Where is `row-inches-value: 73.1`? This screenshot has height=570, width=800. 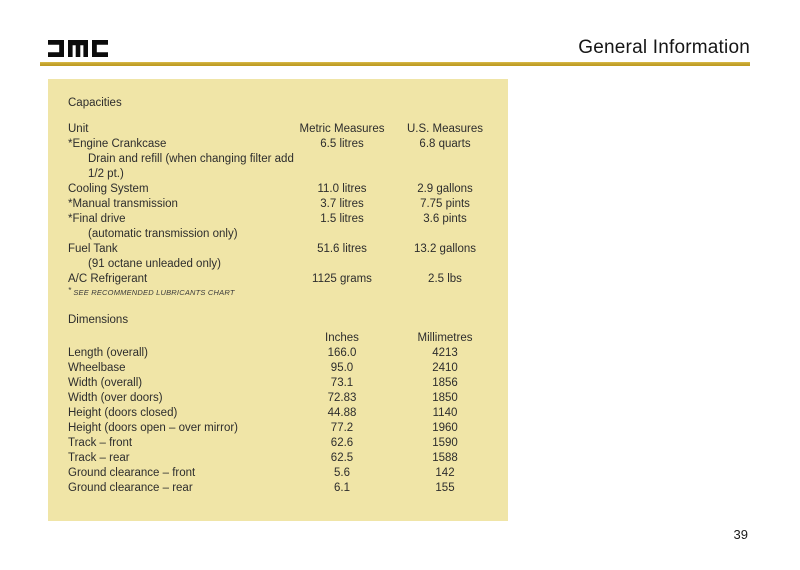 row-inches-value: 73.1 is located at coordinates (342, 383).